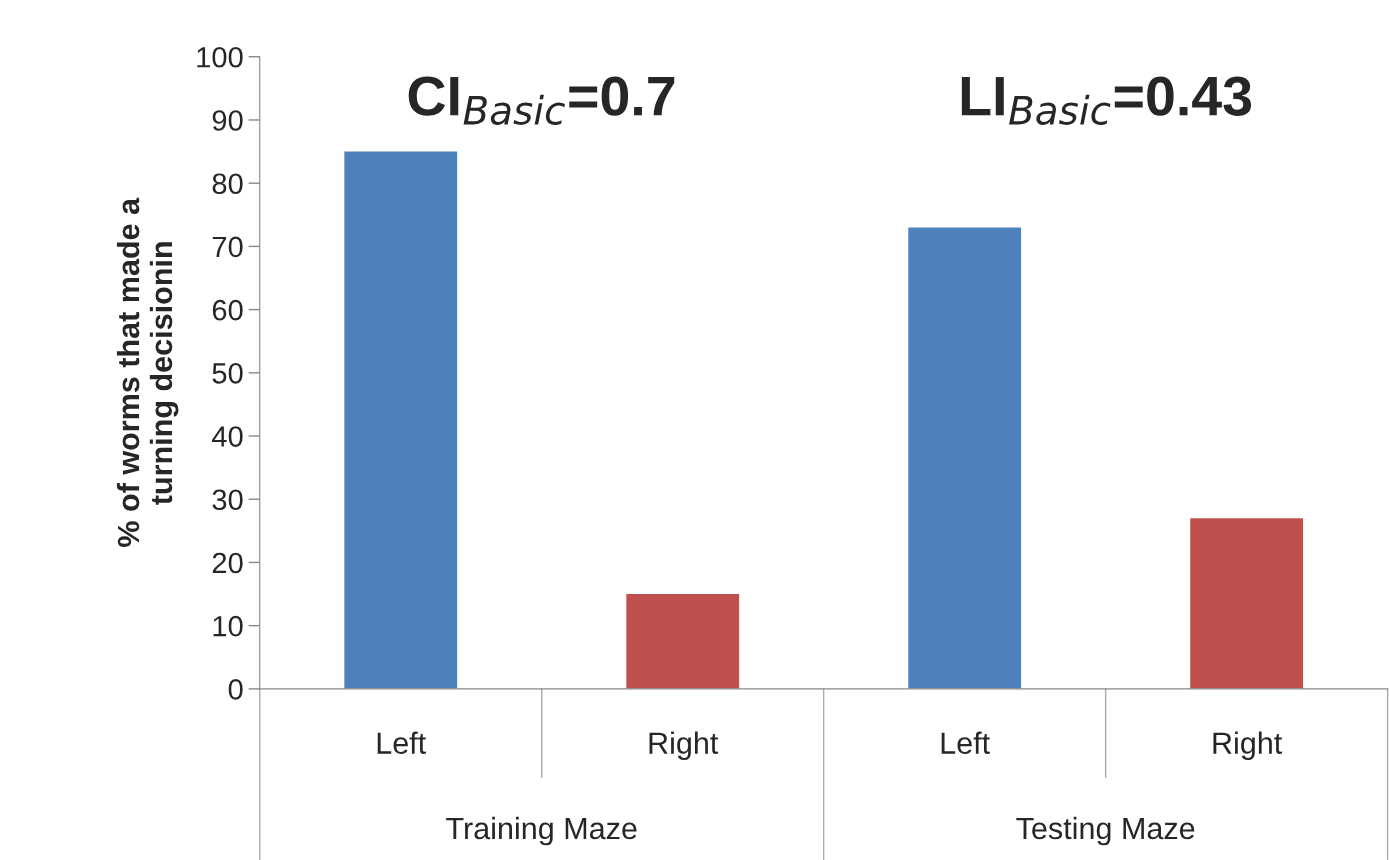  What do you see at coordinates (541, 100) in the screenshot?
I see `annotation: CI$_{Basic}$=0.7` at bounding box center [541, 100].